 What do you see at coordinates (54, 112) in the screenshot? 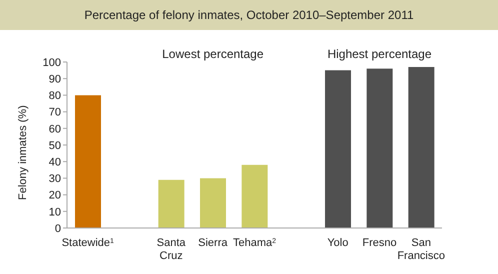
I see `y-tick-label: 70` at bounding box center [54, 112].